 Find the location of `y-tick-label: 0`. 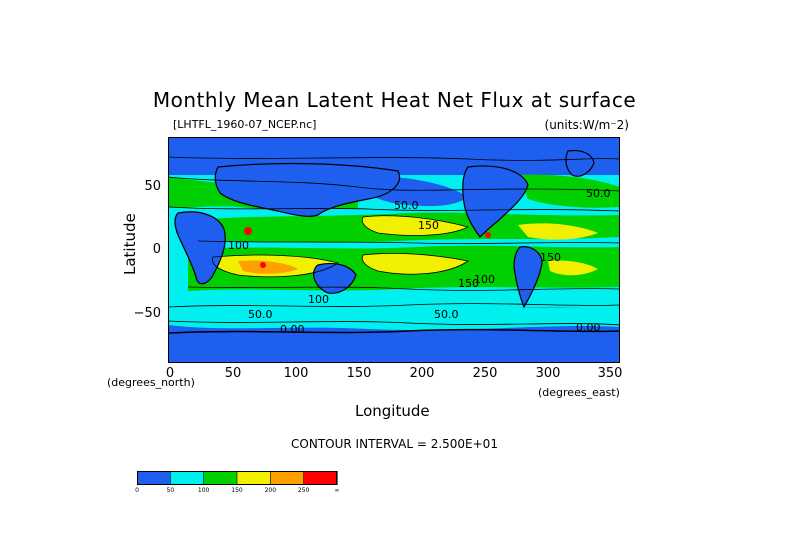

y-tick-label: 0 is located at coordinates (156, 249).